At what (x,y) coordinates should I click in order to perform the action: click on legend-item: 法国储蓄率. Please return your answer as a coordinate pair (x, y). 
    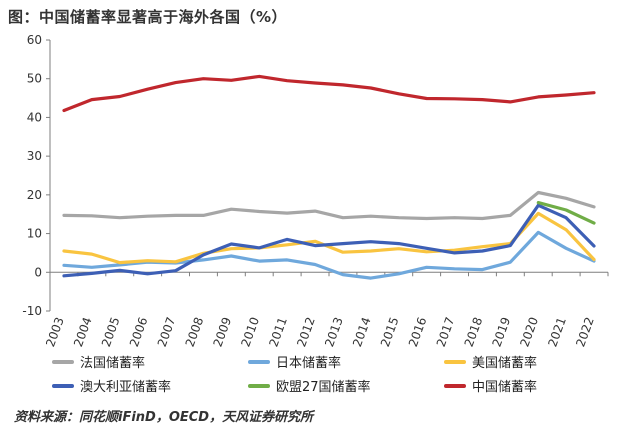
    Looking at the image, I should click on (98, 361).